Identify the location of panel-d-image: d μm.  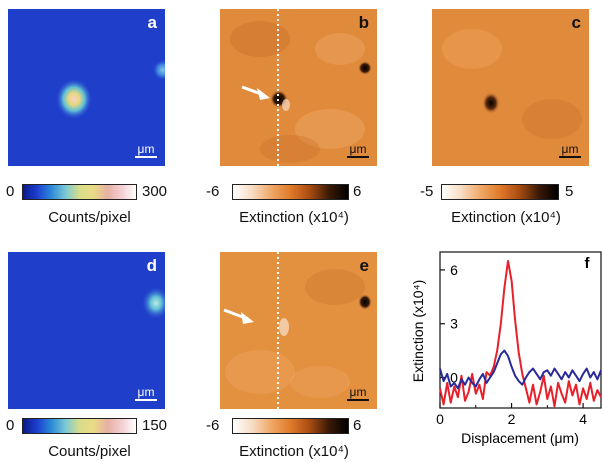
(86, 330).